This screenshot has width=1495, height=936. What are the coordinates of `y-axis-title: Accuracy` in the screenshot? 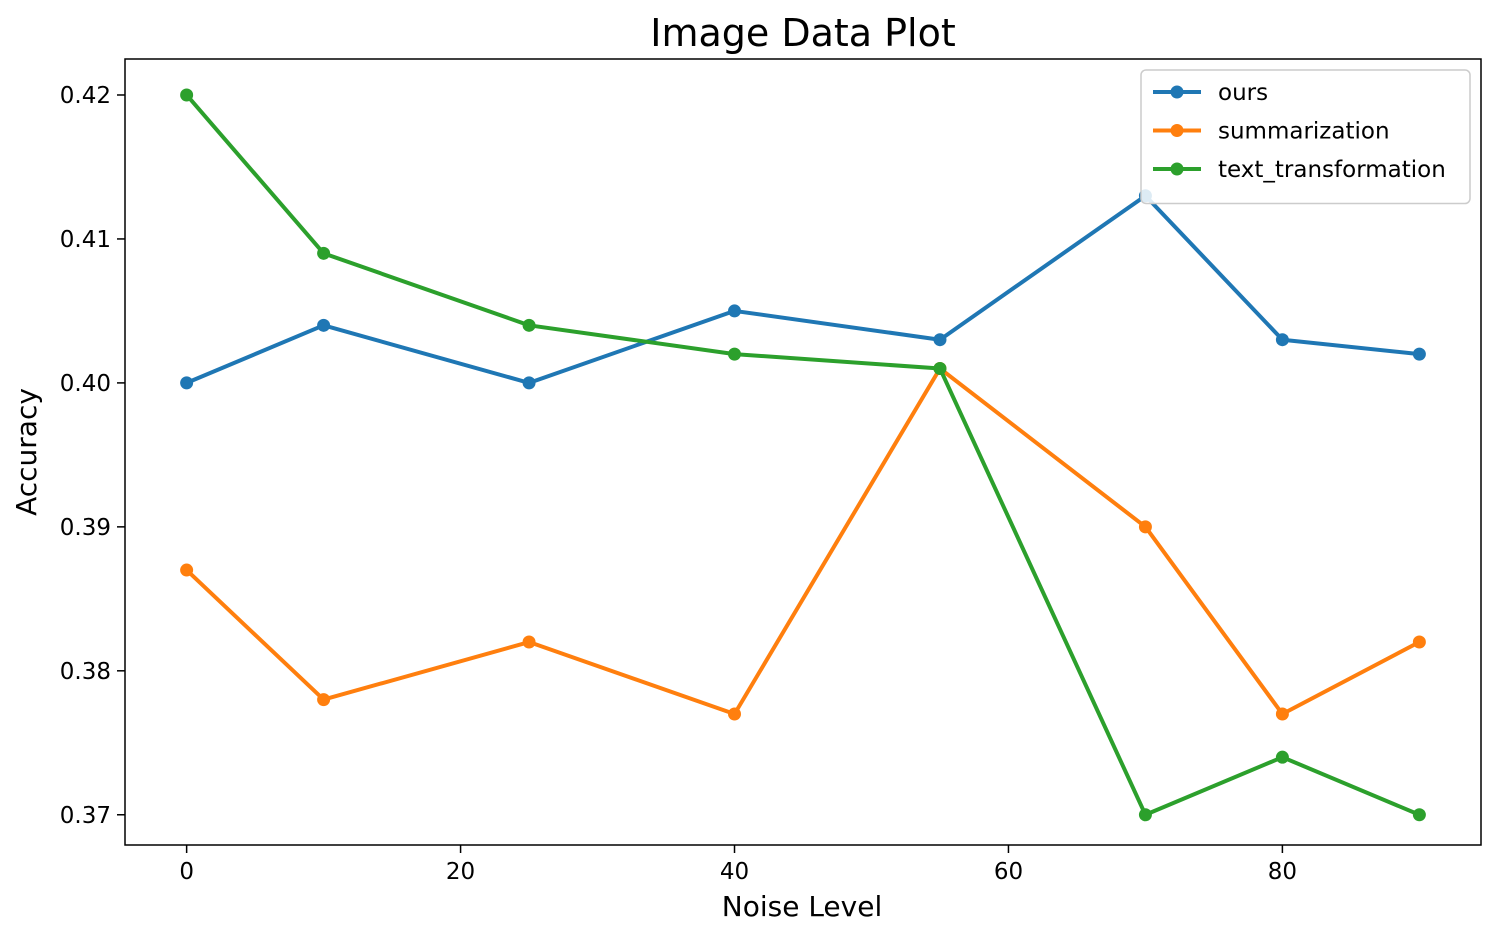 It's located at (26, 452).